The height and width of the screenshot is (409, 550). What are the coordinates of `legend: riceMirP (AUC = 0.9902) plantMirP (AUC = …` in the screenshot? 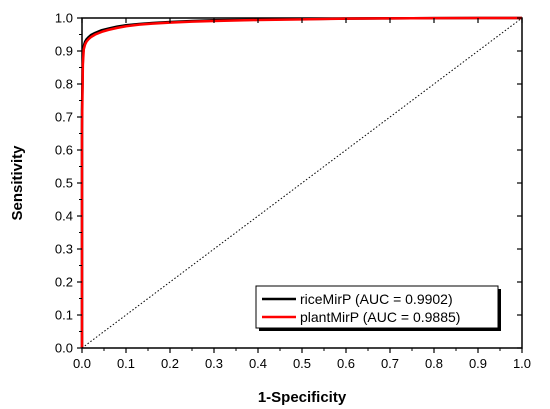 It's located at (378, 308).